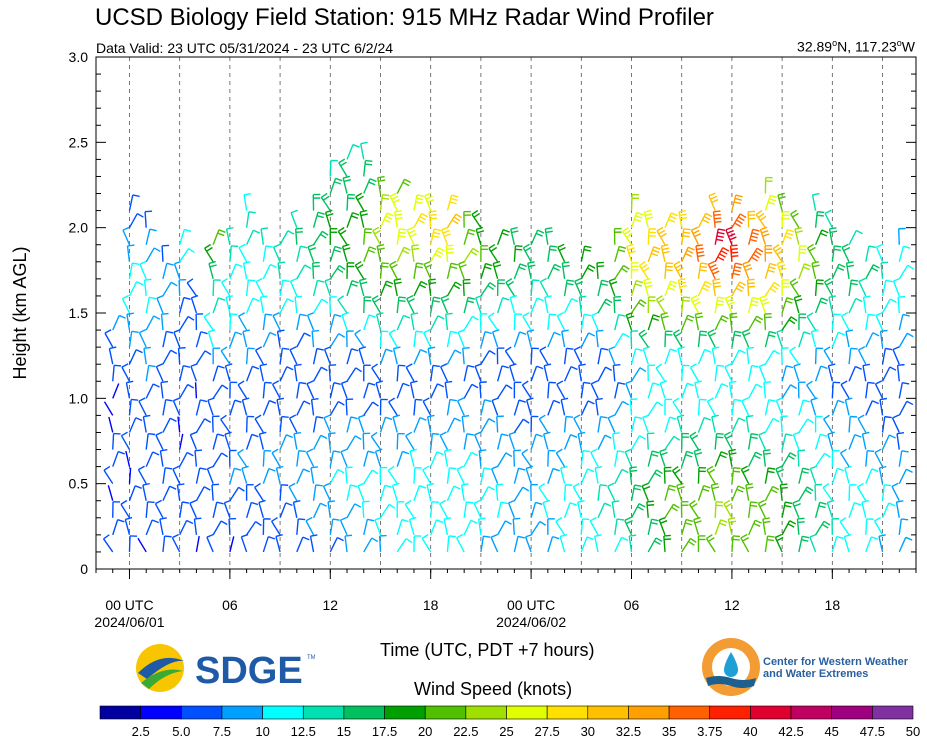 The width and height of the screenshot is (927, 747). Describe the element at coordinates (431, 605) in the screenshot. I see `x-tick-label: 18` at that location.